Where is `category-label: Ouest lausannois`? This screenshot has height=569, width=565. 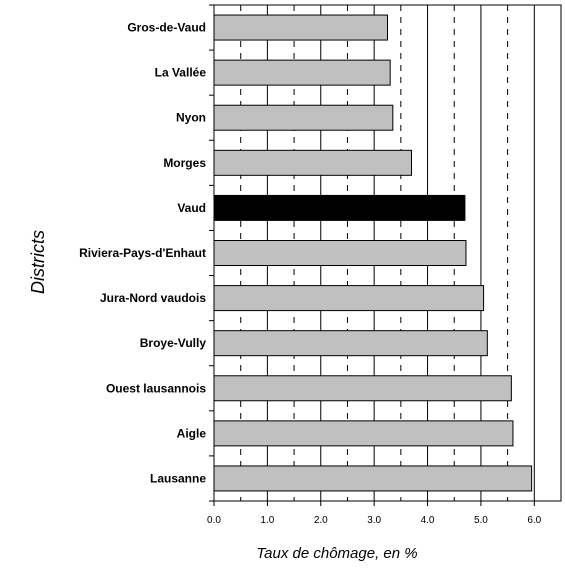 category-label: Ouest lausannois is located at coordinates (156, 388).